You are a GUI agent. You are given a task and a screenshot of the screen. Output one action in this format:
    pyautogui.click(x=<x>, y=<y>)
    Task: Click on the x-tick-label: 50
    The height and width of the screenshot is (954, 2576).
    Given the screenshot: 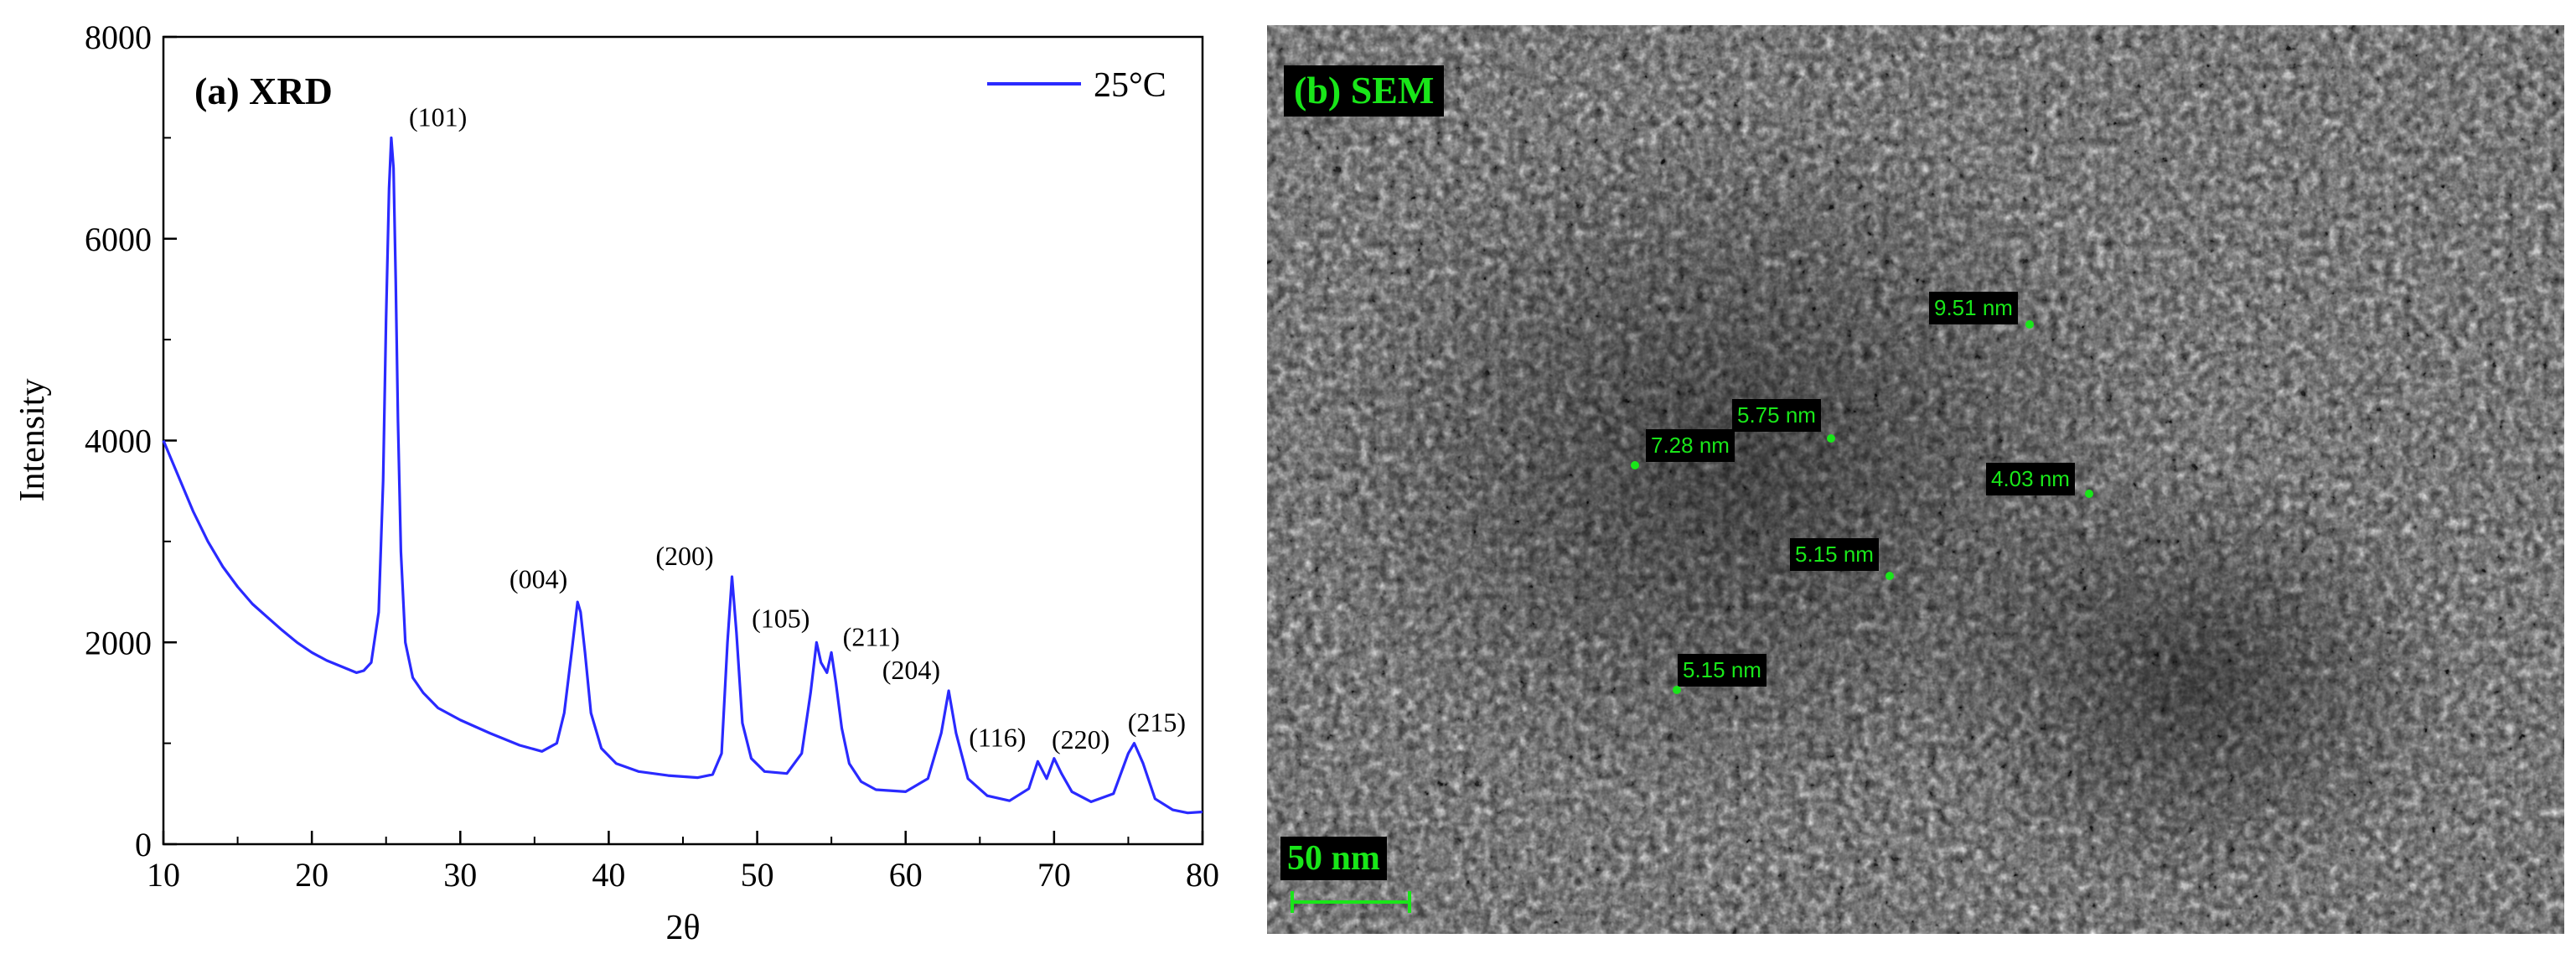 What is the action you would take?
    pyautogui.click(x=757, y=875)
    